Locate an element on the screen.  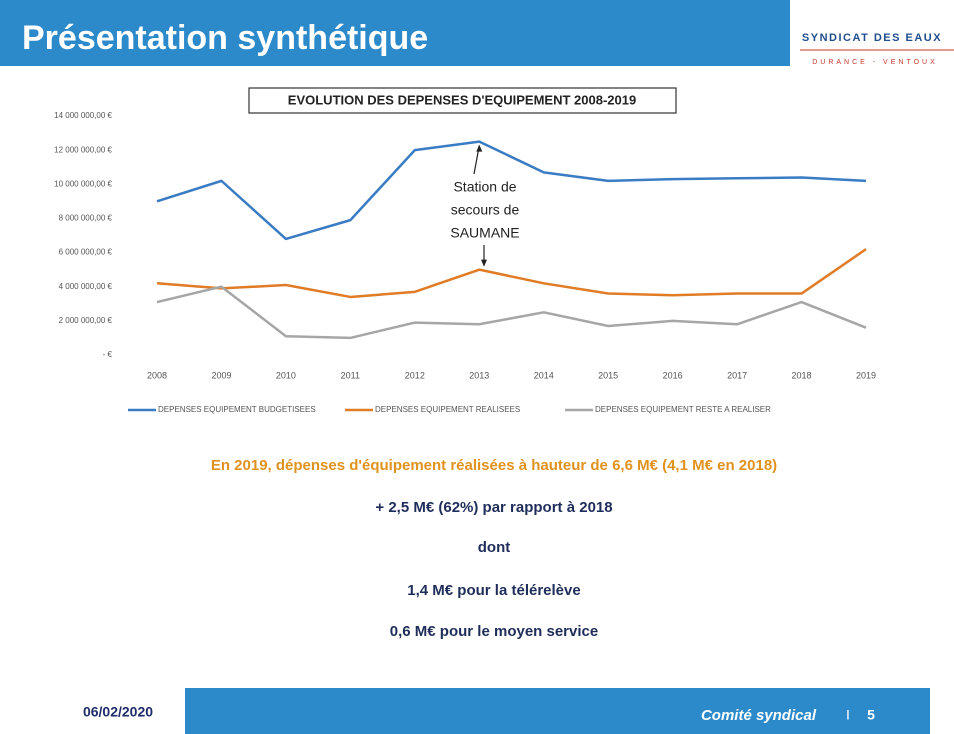
chart-title-box is located at coordinates (462, 100).